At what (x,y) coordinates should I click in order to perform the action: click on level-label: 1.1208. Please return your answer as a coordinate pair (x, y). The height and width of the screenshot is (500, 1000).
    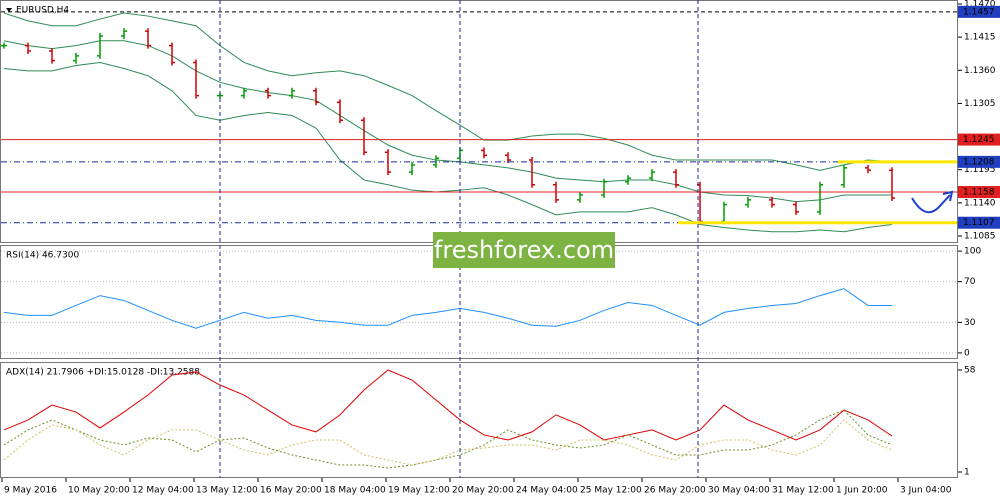
    Looking at the image, I should click on (979, 162).